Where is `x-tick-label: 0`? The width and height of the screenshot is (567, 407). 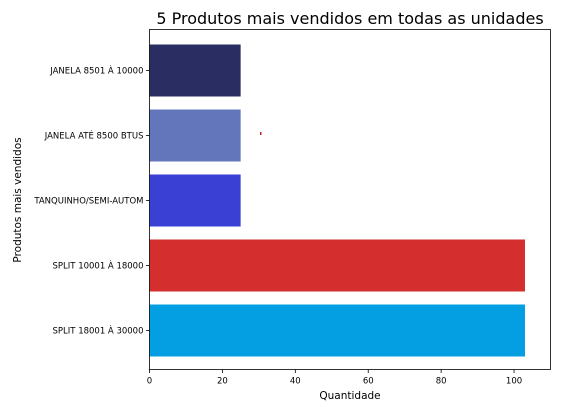
x-tick-label: 0 is located at coordinates (149, 382).